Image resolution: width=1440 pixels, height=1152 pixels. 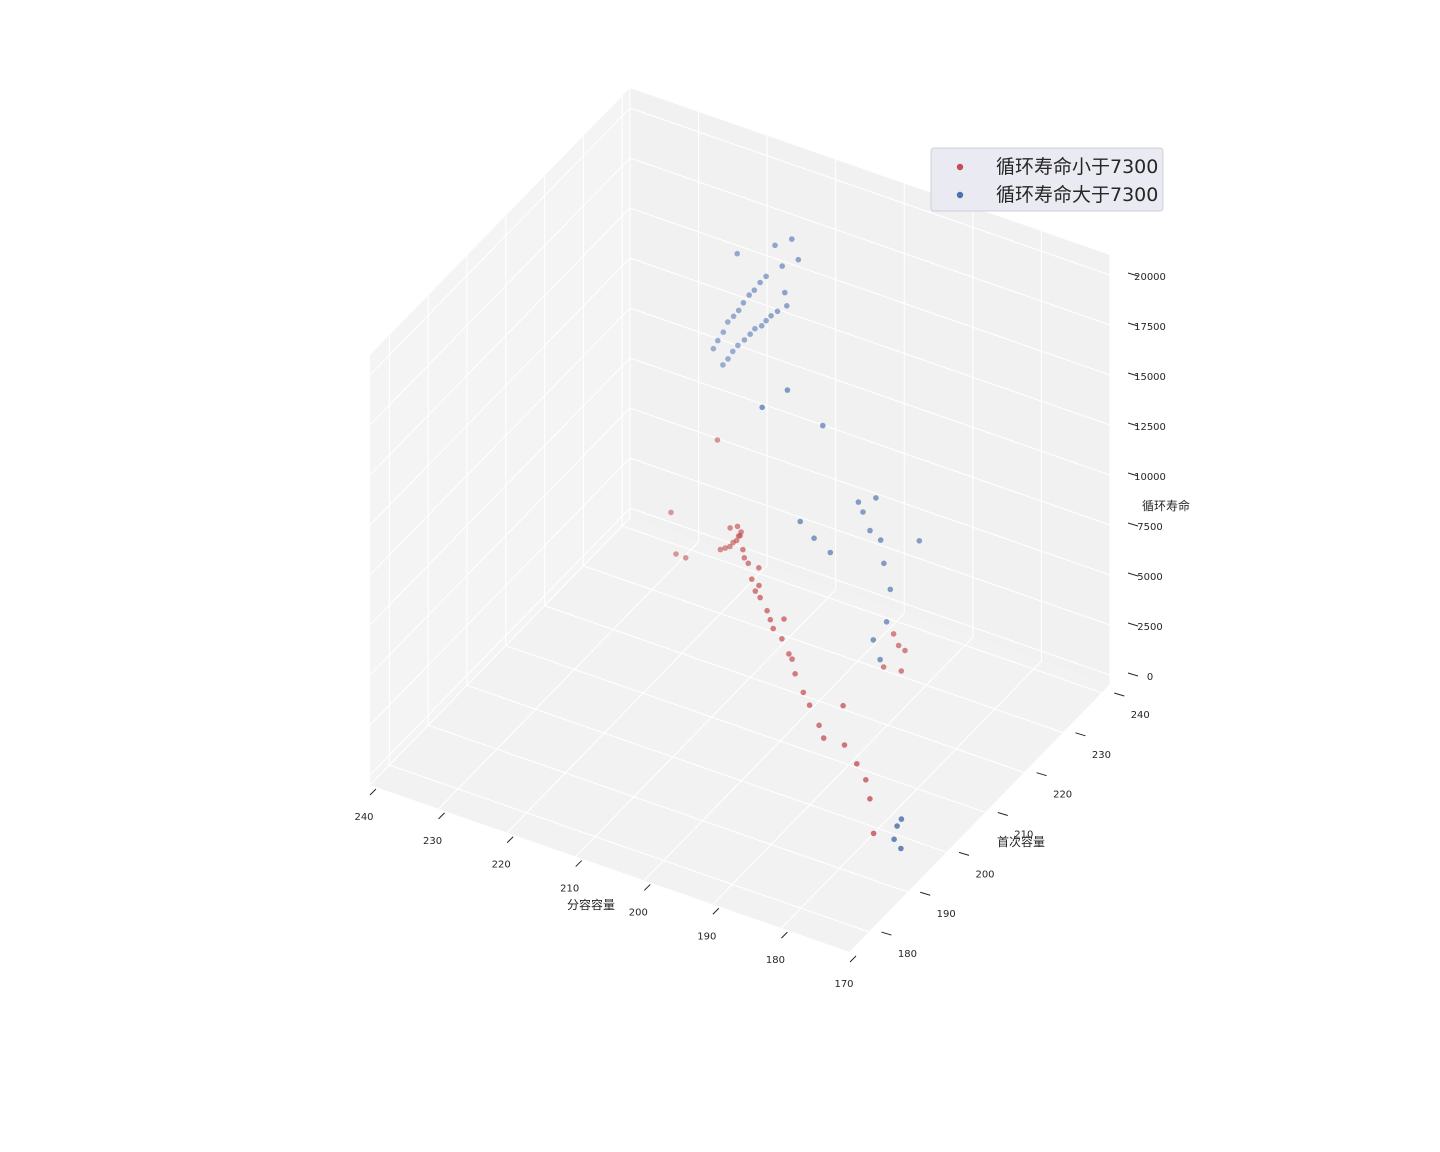 I want to click on y-tick-label: 230, so click(x=1101, y=755).